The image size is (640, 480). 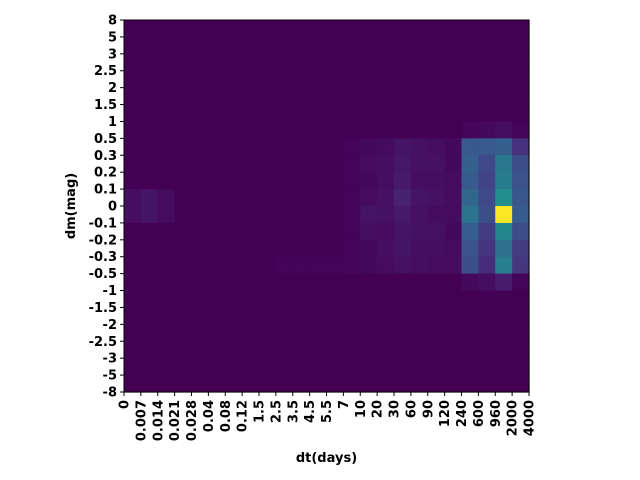 What do you see at coordinates (344, 404) in the screenshot?
I see `x-tick-label: 7` at bounding box center [344, 404].